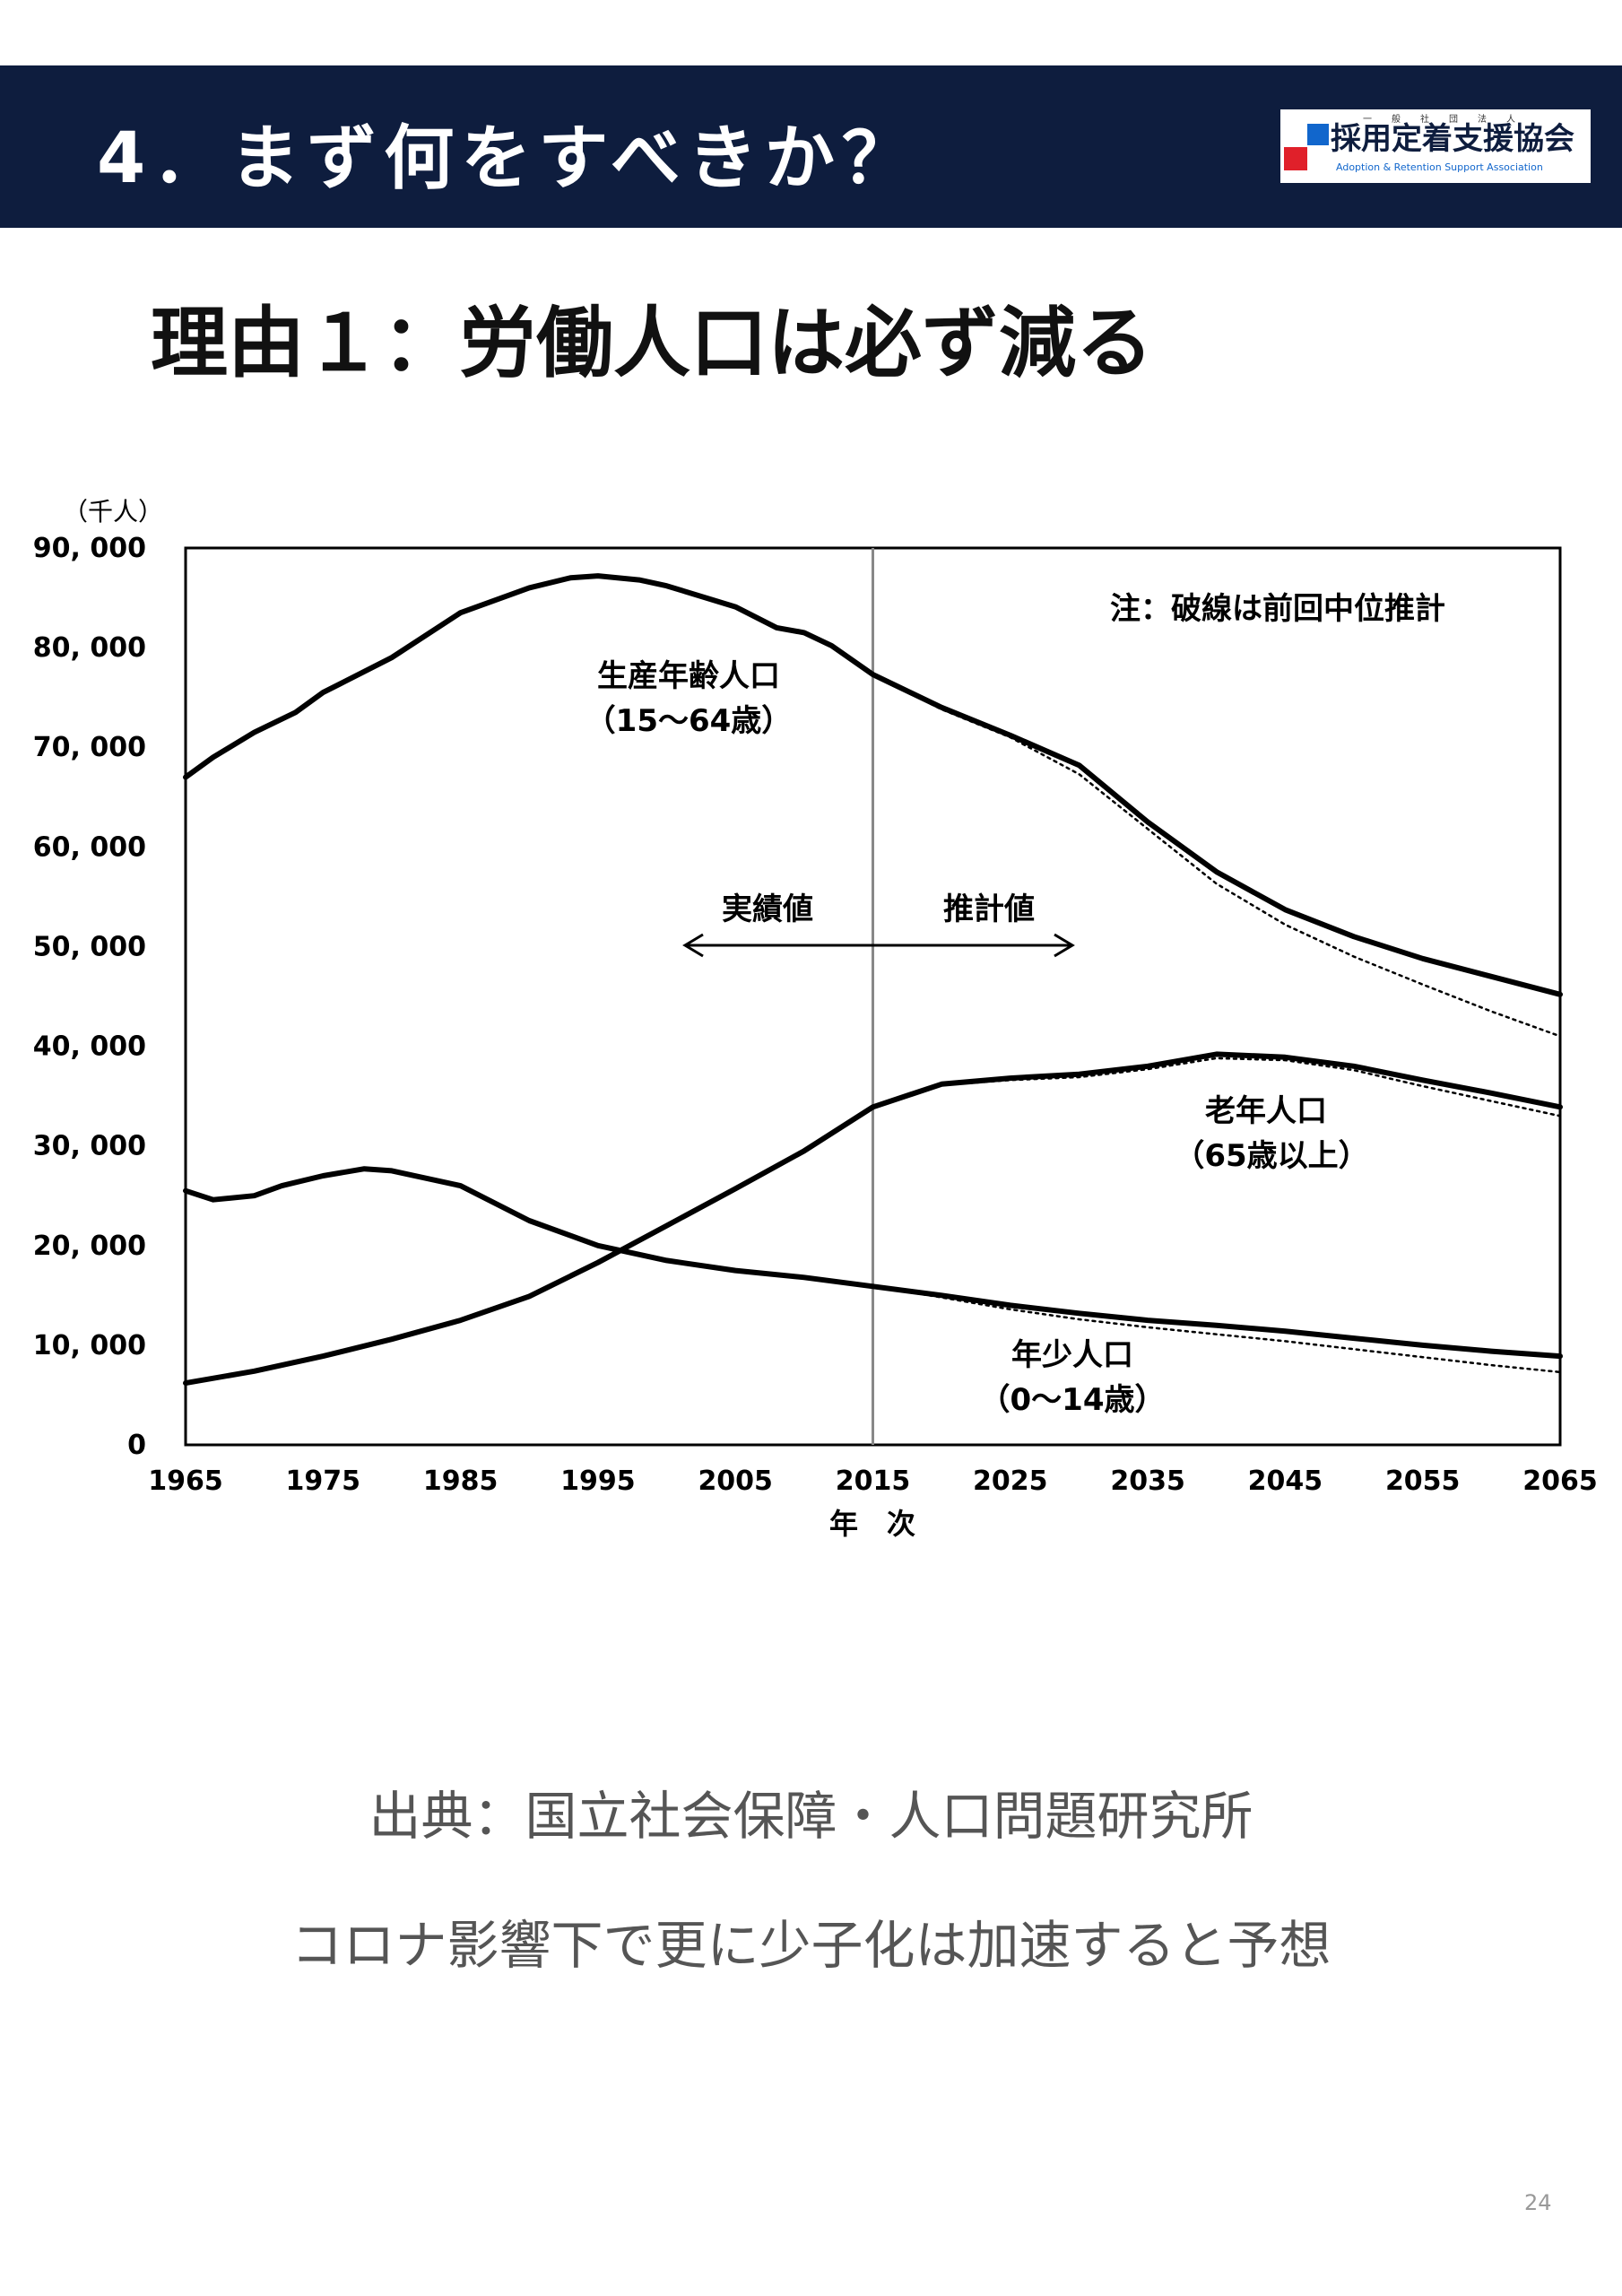  Describe the element at coordinates (461, 1481) in the screenshot. I see `x-tick-label: 1985` at that location.